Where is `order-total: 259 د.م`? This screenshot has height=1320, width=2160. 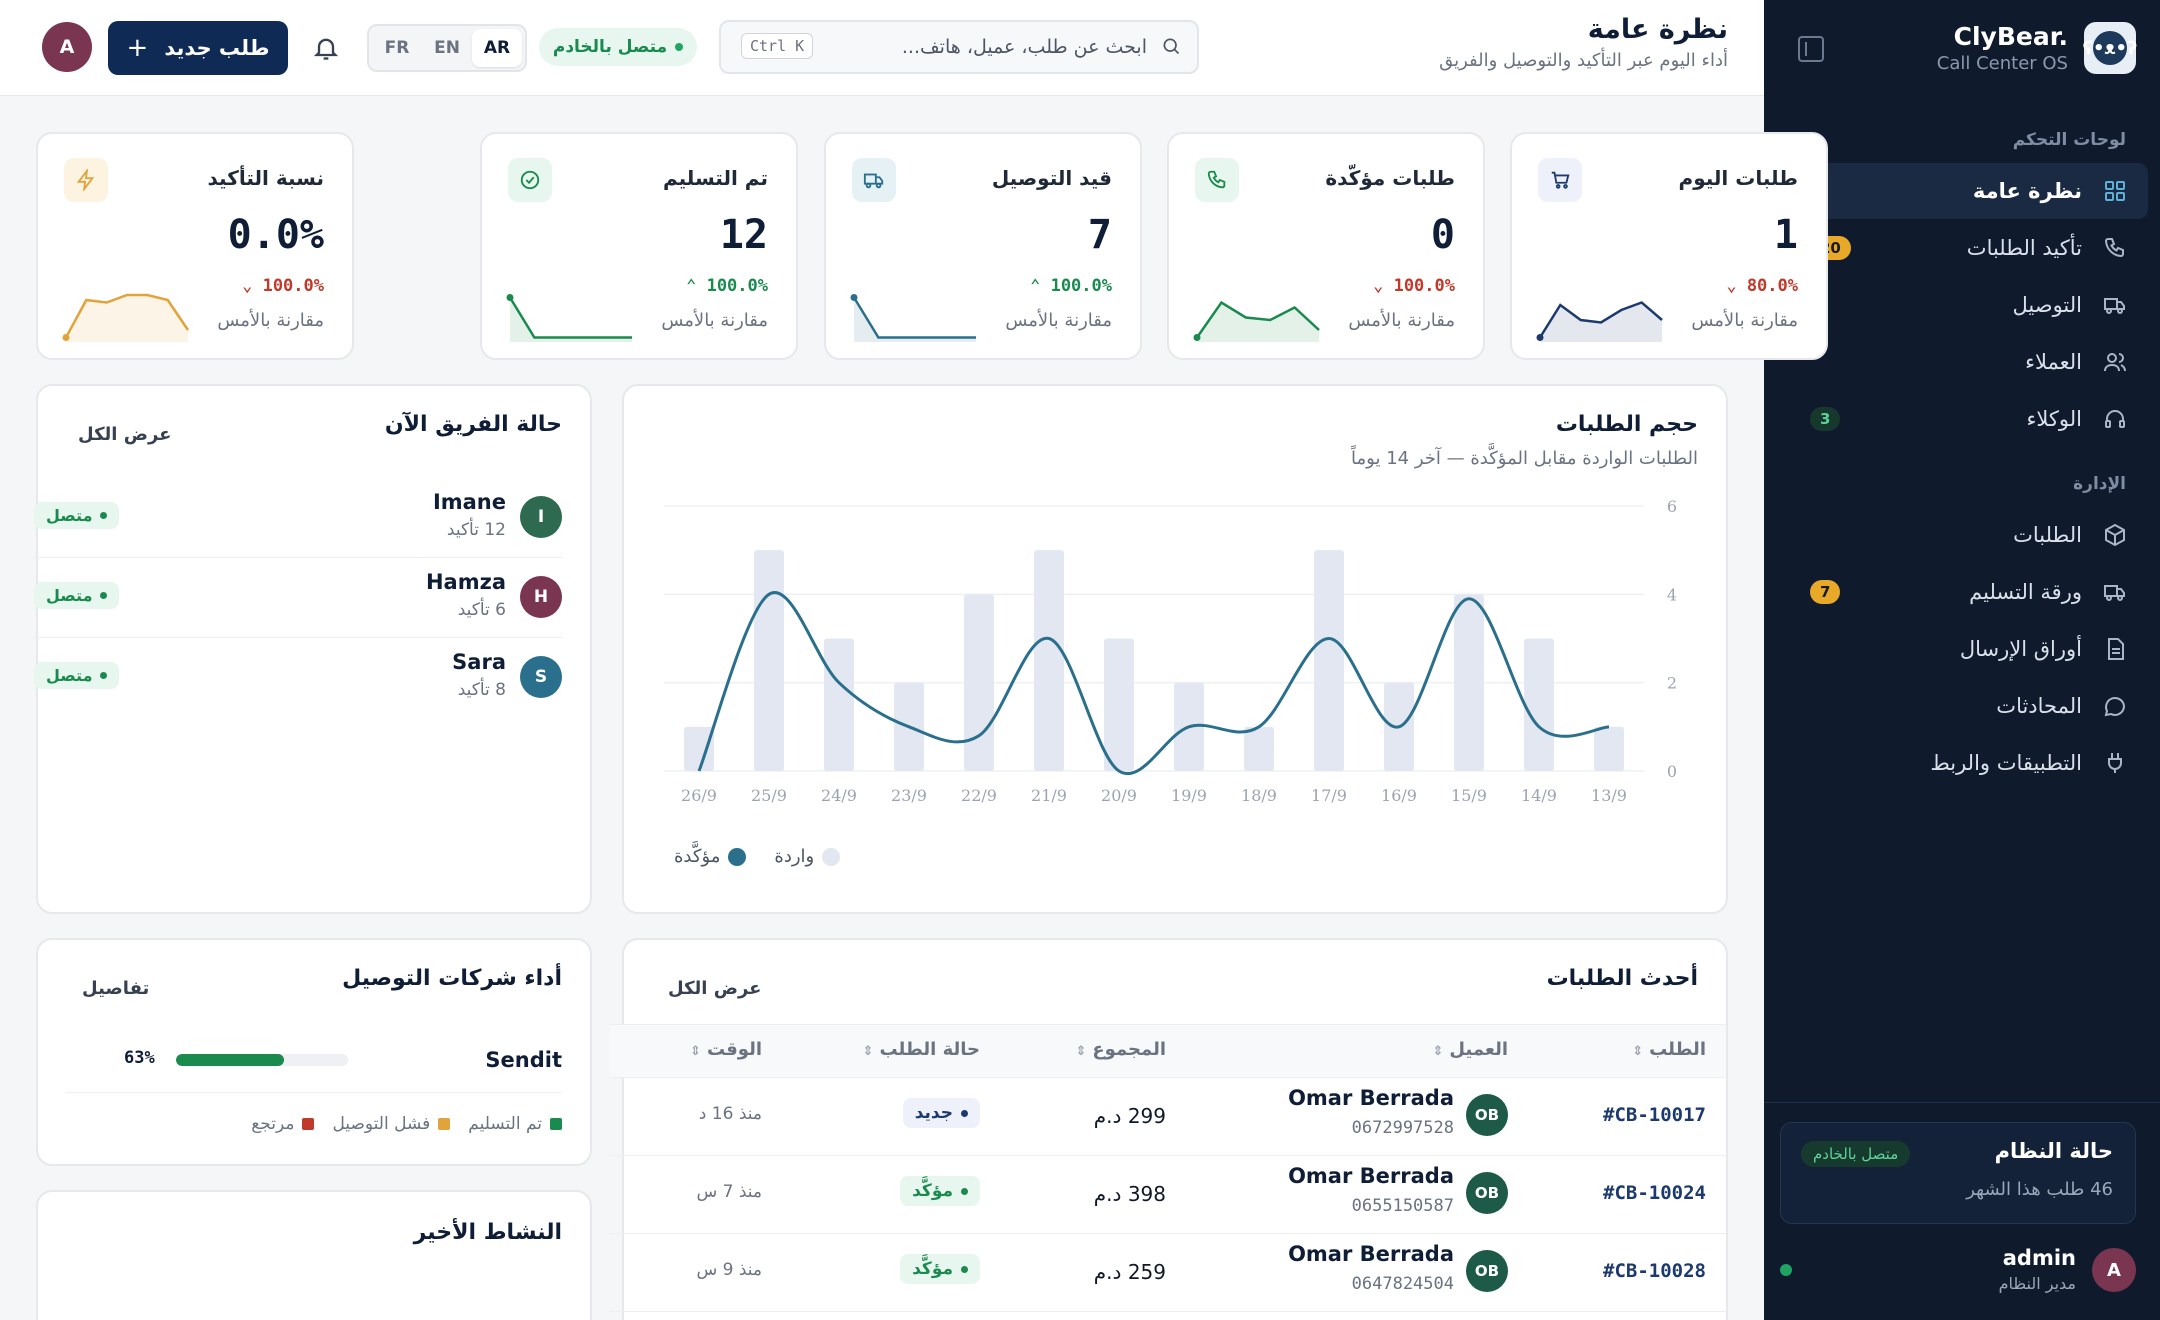
order-total: 259 د.م is located at coordinates (1129, 1272).